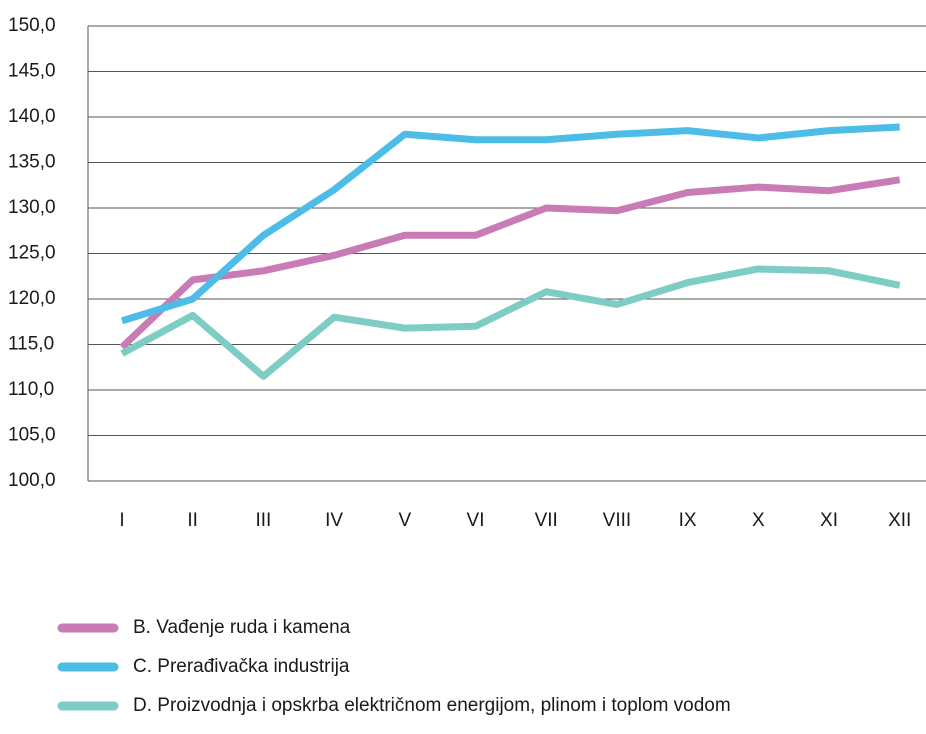 Image resolution: width=926 pixels, height=734 pixels. Describe the element at coordinates (546, 520) in the screenshot. I see `x-tick-label: VII` at that location.